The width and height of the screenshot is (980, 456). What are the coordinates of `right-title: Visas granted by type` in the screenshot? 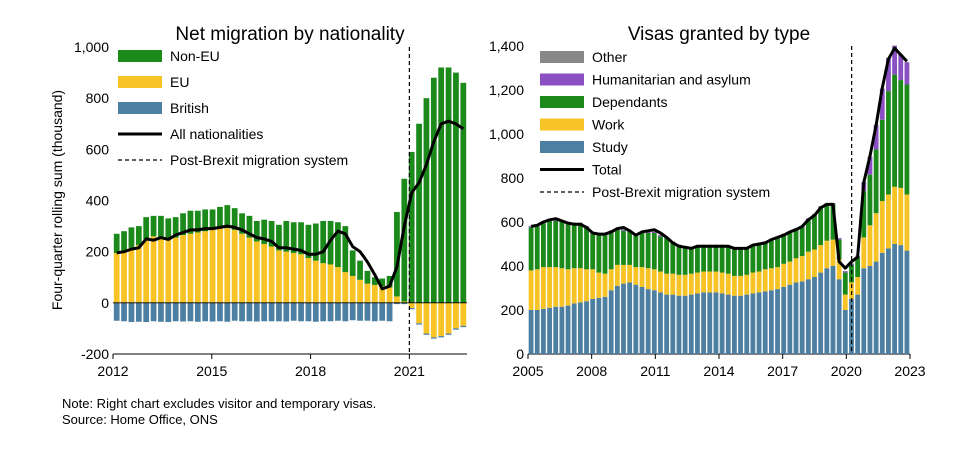 It's located at (719, 34).